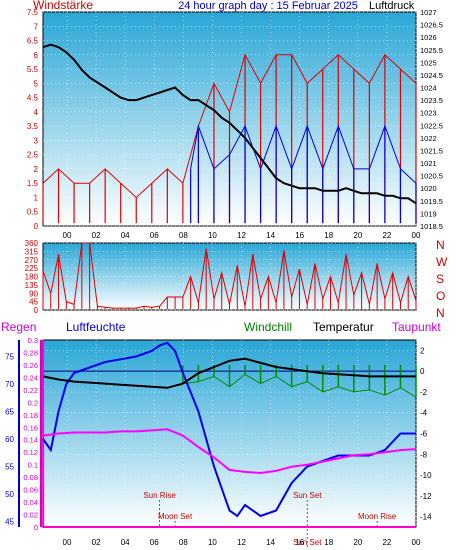 The width and height of the screenshot is (462, 550). What do you see at coordinates (96, 327) in the screenshot?
I see `humidity-label: Luftfeuchte` at bounding box center [96, 327].